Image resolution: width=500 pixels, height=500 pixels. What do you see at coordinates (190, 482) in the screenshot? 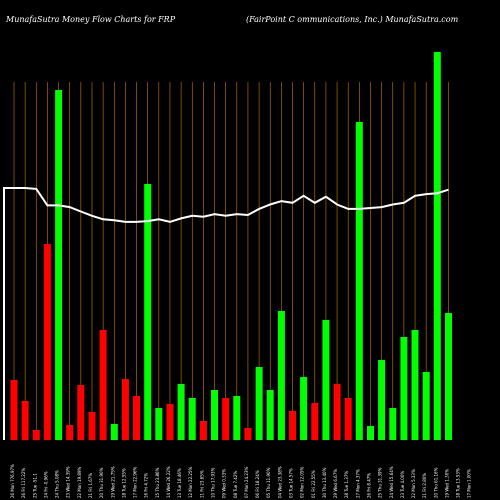
I see `x-tick-label: 12 Mon 22.25%` at bounding box center [190, 482].